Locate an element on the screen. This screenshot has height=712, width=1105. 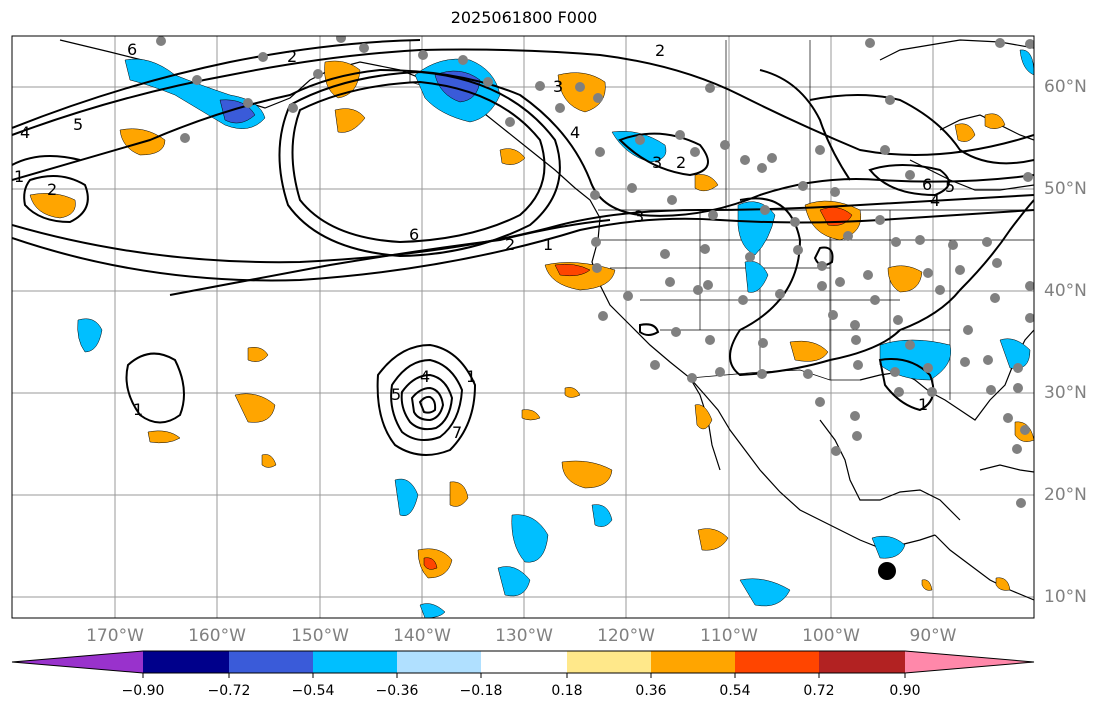
colorbar-tick-label: −0.36 is located at coordinates (397, 691).